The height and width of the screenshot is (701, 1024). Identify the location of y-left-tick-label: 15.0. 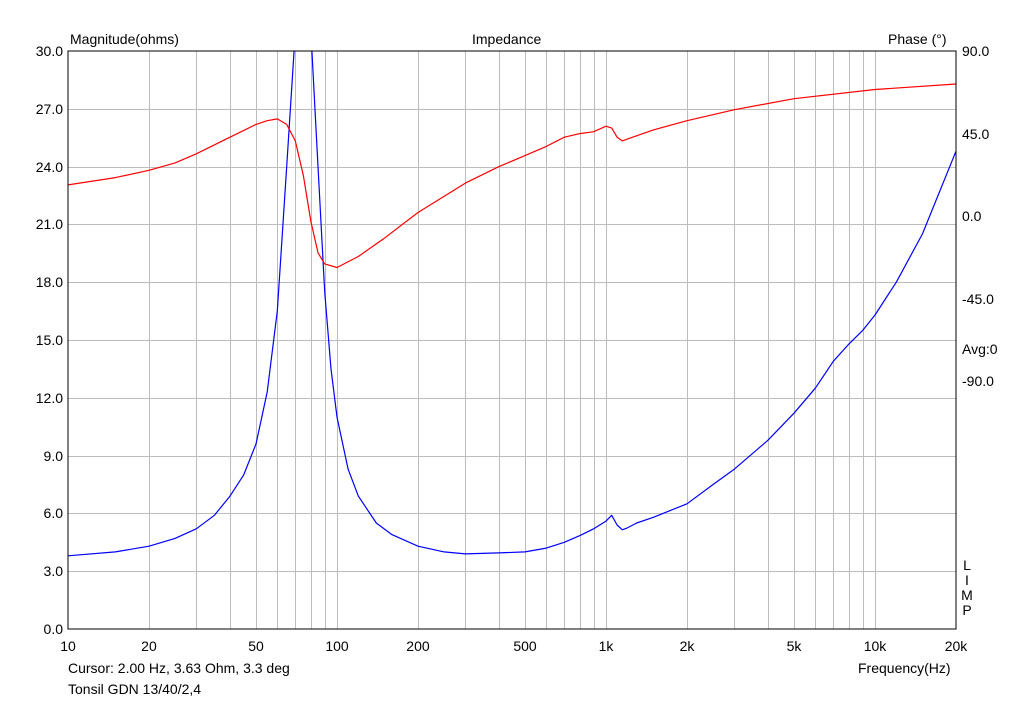
(49, 340).